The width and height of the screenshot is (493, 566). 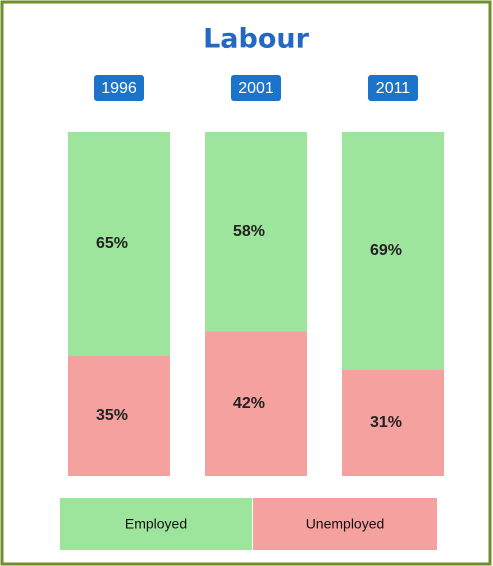 I want to click on value-label: 69%, so click(x=386, y=250).